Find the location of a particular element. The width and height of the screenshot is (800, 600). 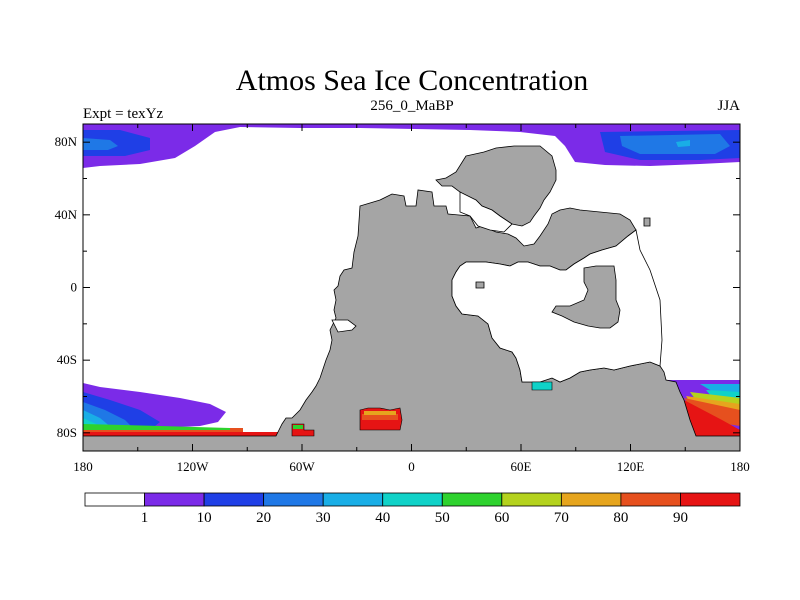

bay-west is located at coordinates (344, 326).